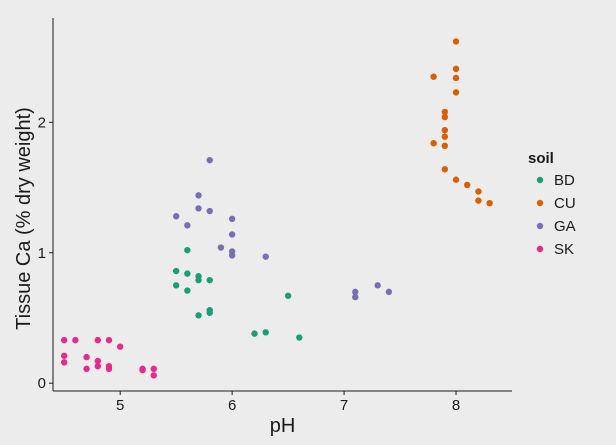  I want to click on legend: soil BD CU GA SK, so click(552, 204).